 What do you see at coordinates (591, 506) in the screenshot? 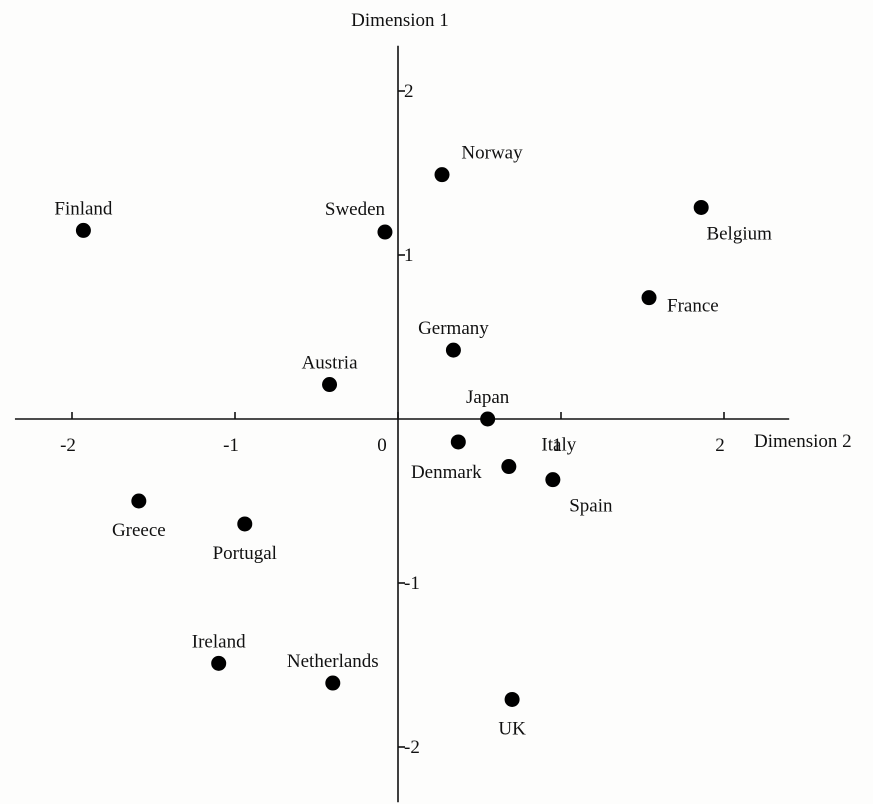
I see `point-label: Spain` at bounding box center [591, 506].